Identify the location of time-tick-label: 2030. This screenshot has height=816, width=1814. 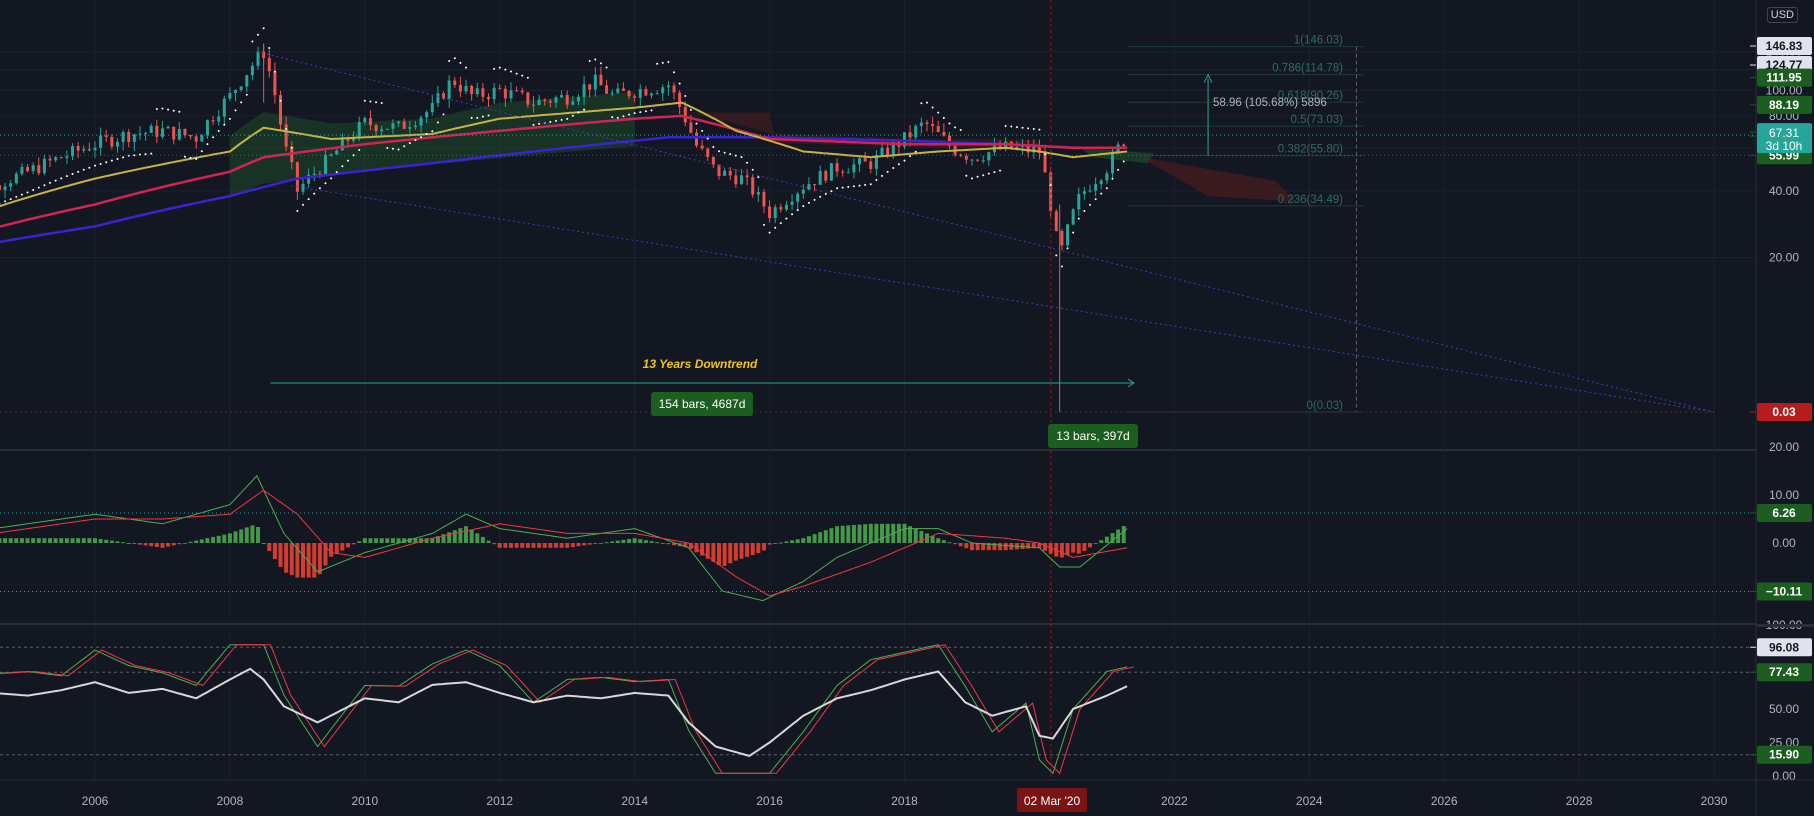
(1714, 801).